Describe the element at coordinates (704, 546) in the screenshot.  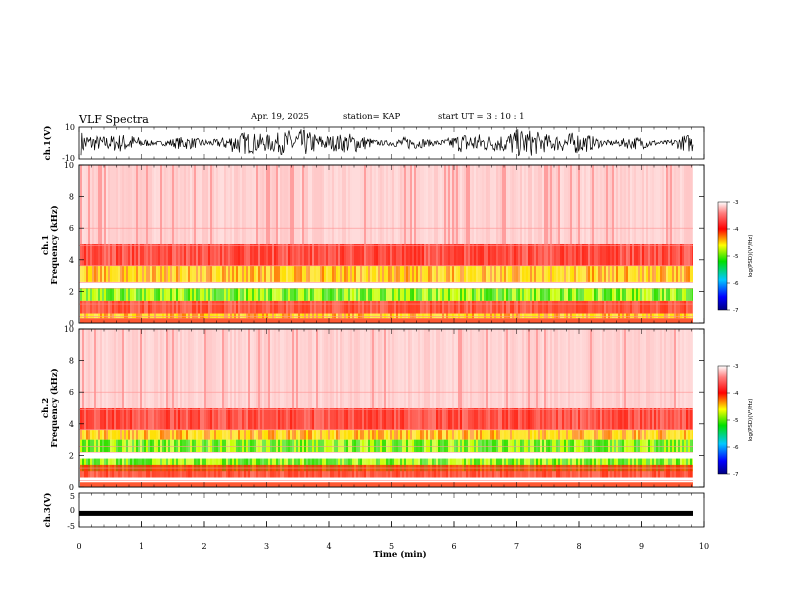
I see `xtick-label: 10` at that location.